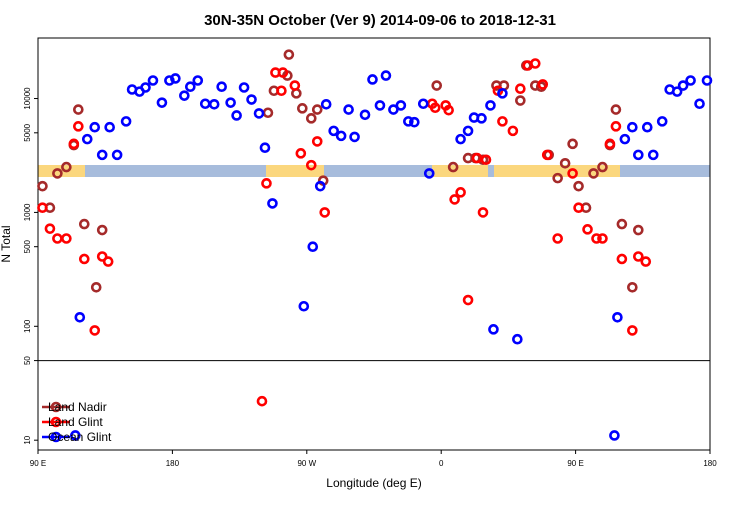 The width and height of the screenshot is (750, 505). Describe the element at coordinates (6, 243) in the screenshot. I see `y-axis-label: N Total` at that location.